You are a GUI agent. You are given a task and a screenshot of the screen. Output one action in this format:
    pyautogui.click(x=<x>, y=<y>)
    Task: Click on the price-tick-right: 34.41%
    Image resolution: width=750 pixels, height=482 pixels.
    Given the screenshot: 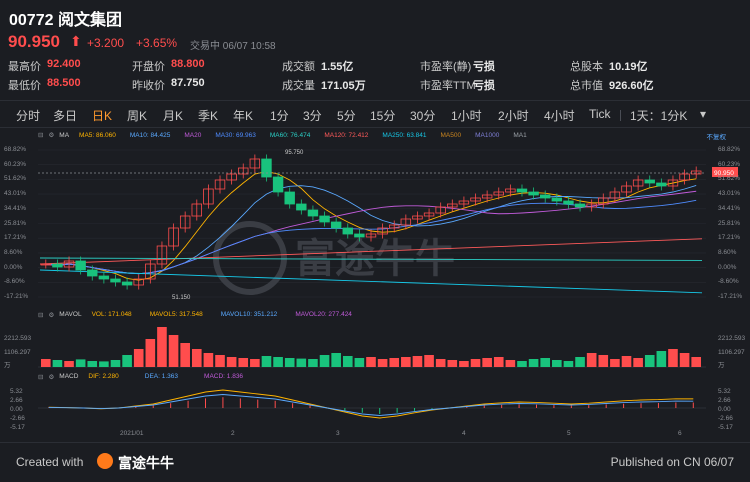 What is the action you would take?
    pyautogui.click(x=729, y=208)
    